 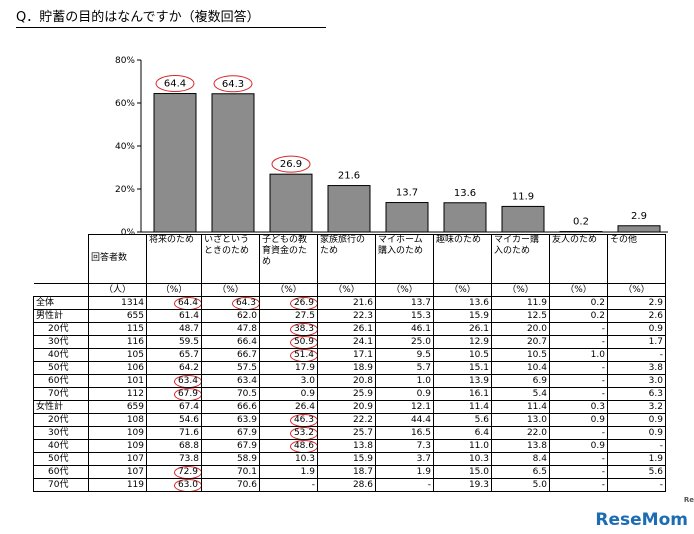 What do you see at coordinates (404, 459) in the screenshot?
I see `table-cell: 3.7` at bounding box center [404, 459].